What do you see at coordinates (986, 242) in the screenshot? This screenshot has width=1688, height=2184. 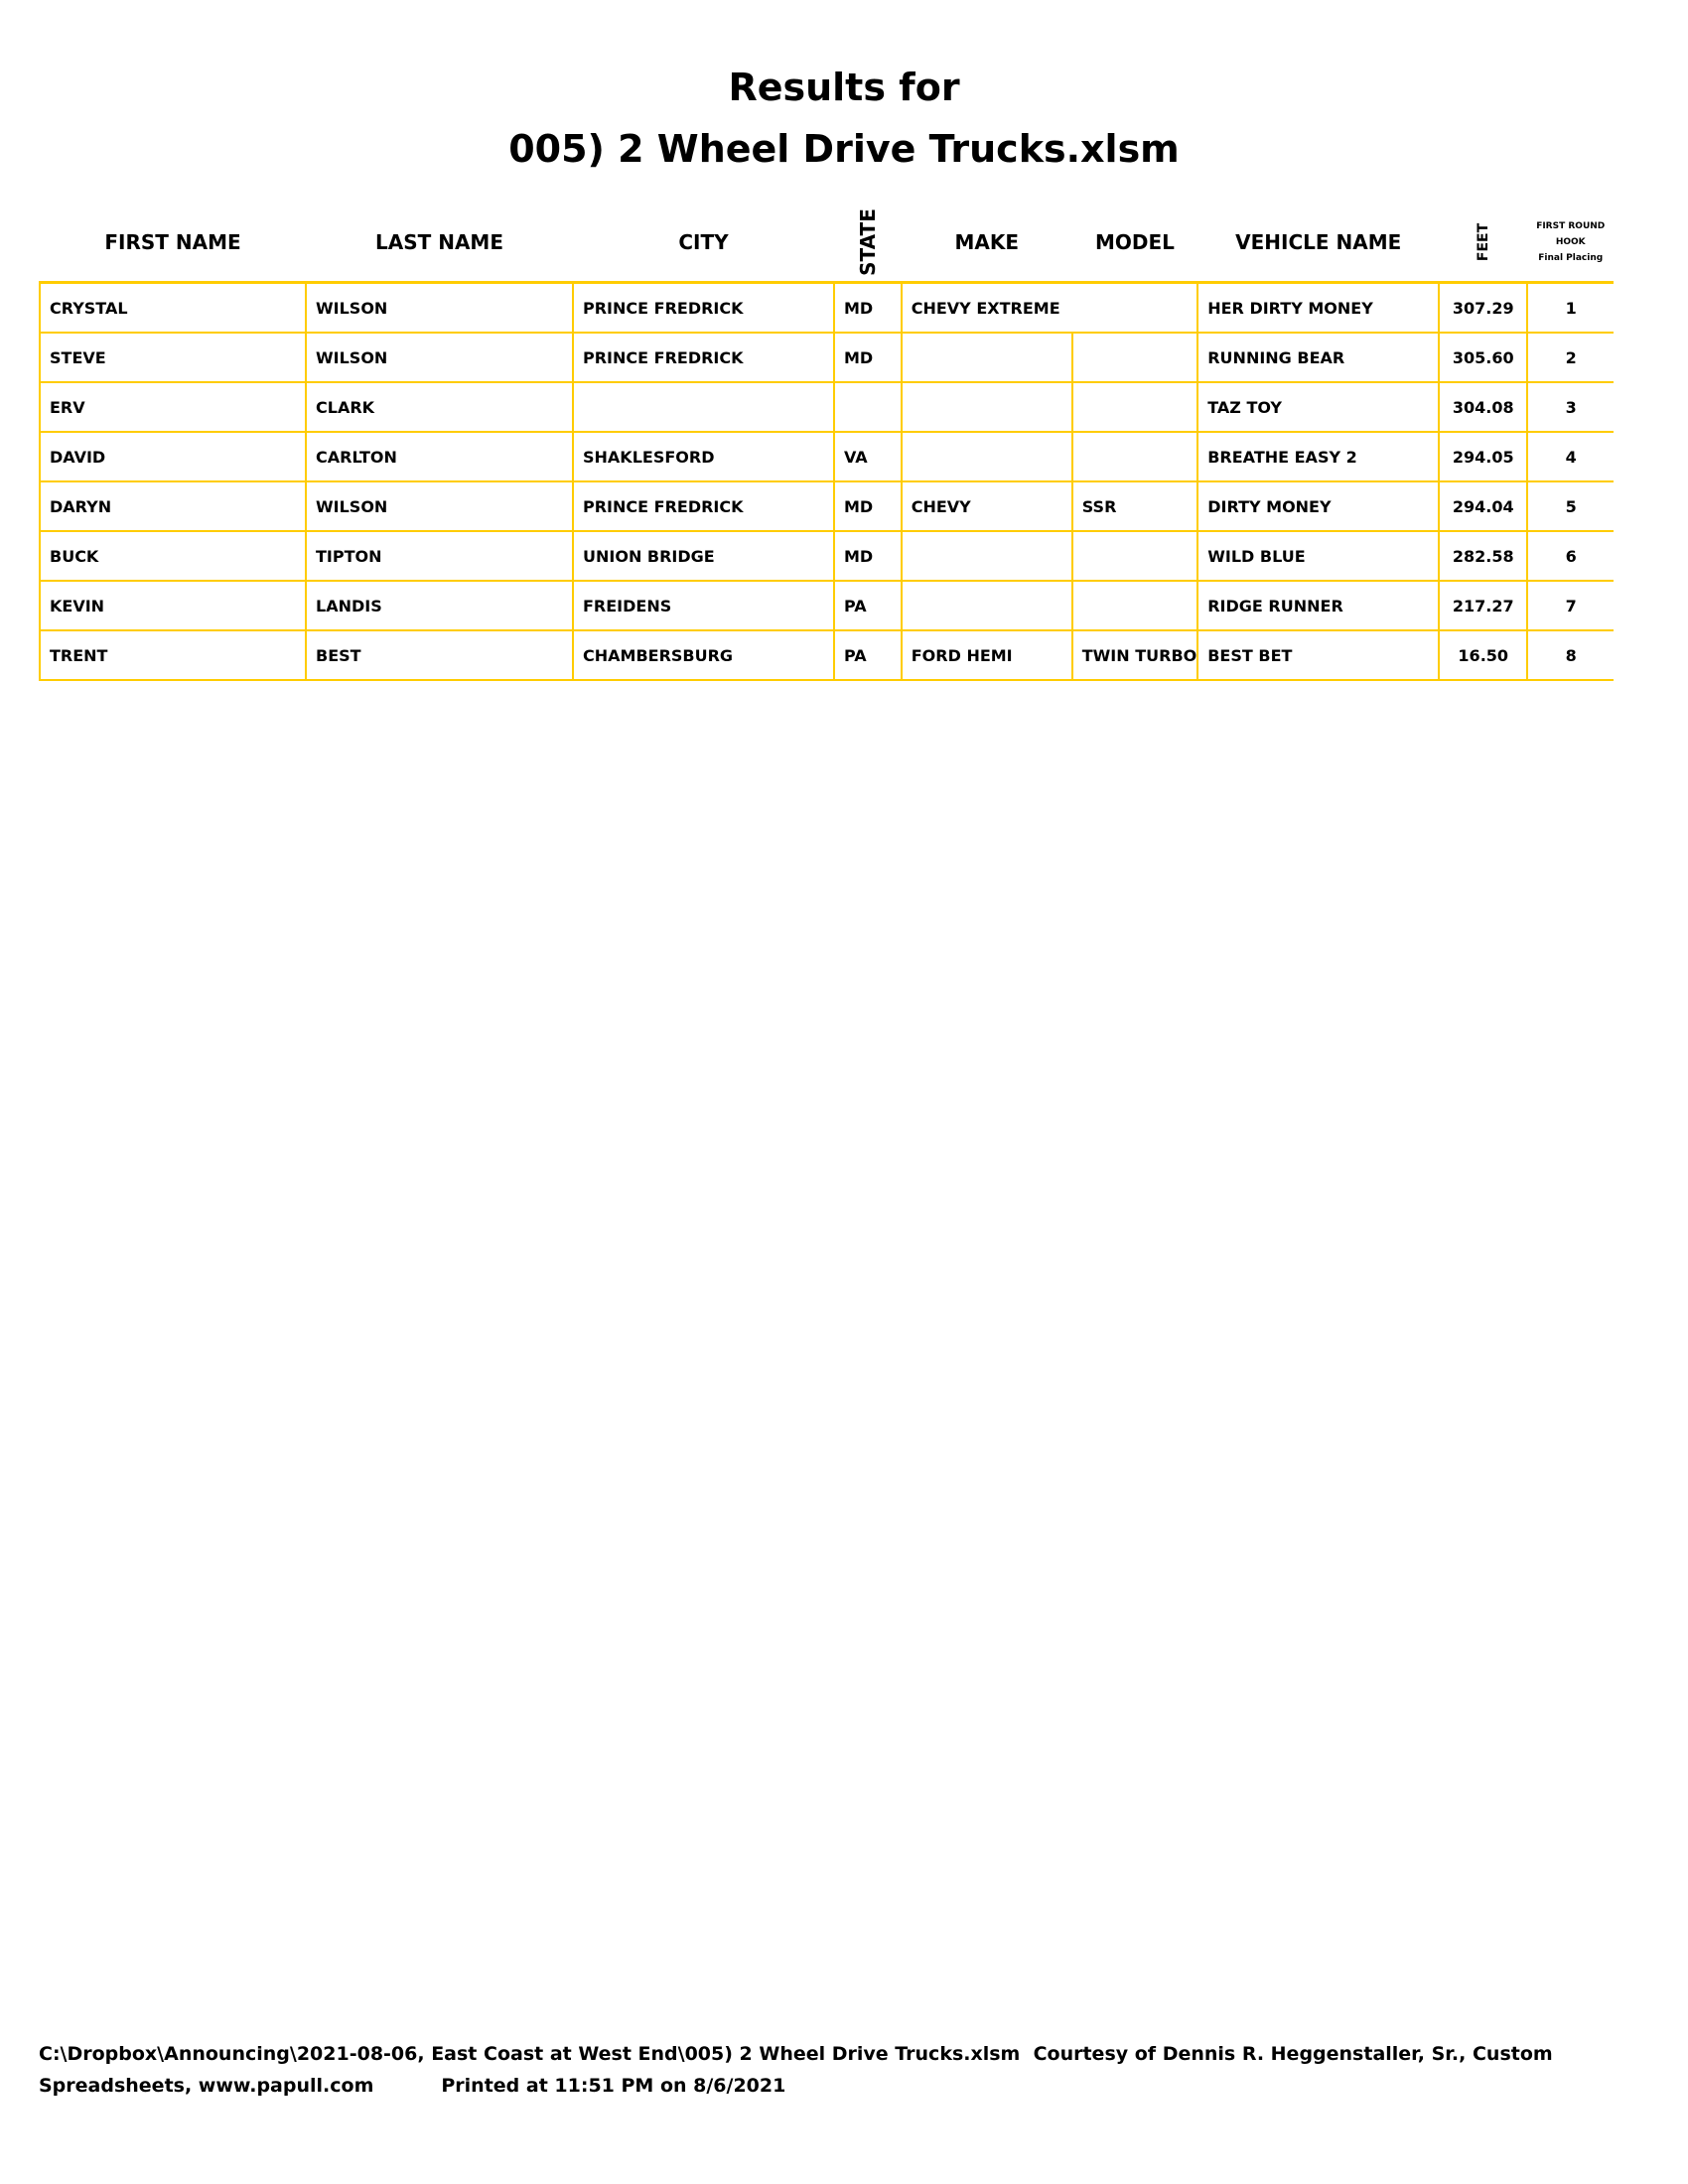 I see `header-make: MAKE` at bounding box center [986, 242].